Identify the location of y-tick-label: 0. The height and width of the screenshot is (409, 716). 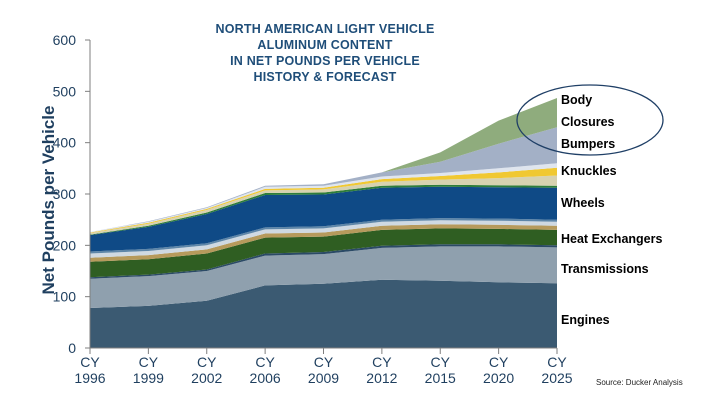
(72, 348).